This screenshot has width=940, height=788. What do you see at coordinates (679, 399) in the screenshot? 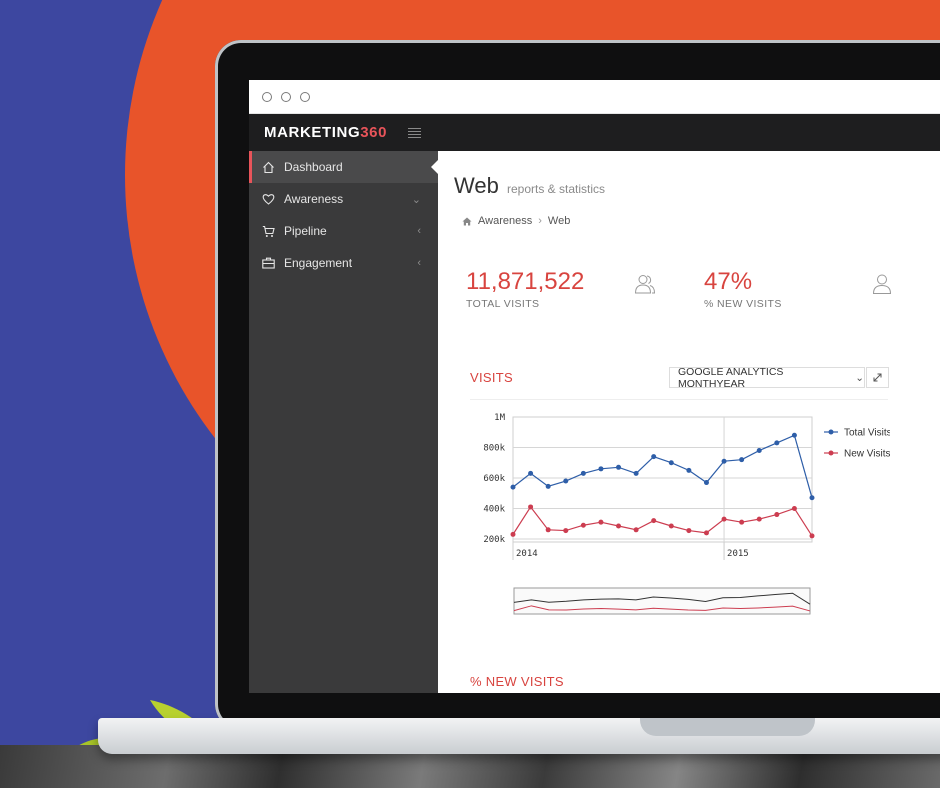
I see `section-divider` at bounding box center [679, 399].